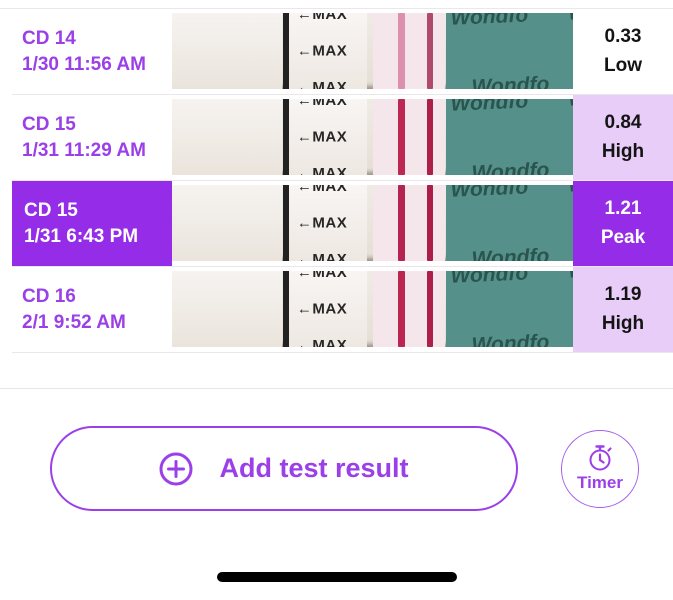 The height and width of the screenshot is (600, 673). I want to click on test-result-row: CD 15 1/31 11:29 AM ←MAX ←MAX ←MAX, so click(336, 137).